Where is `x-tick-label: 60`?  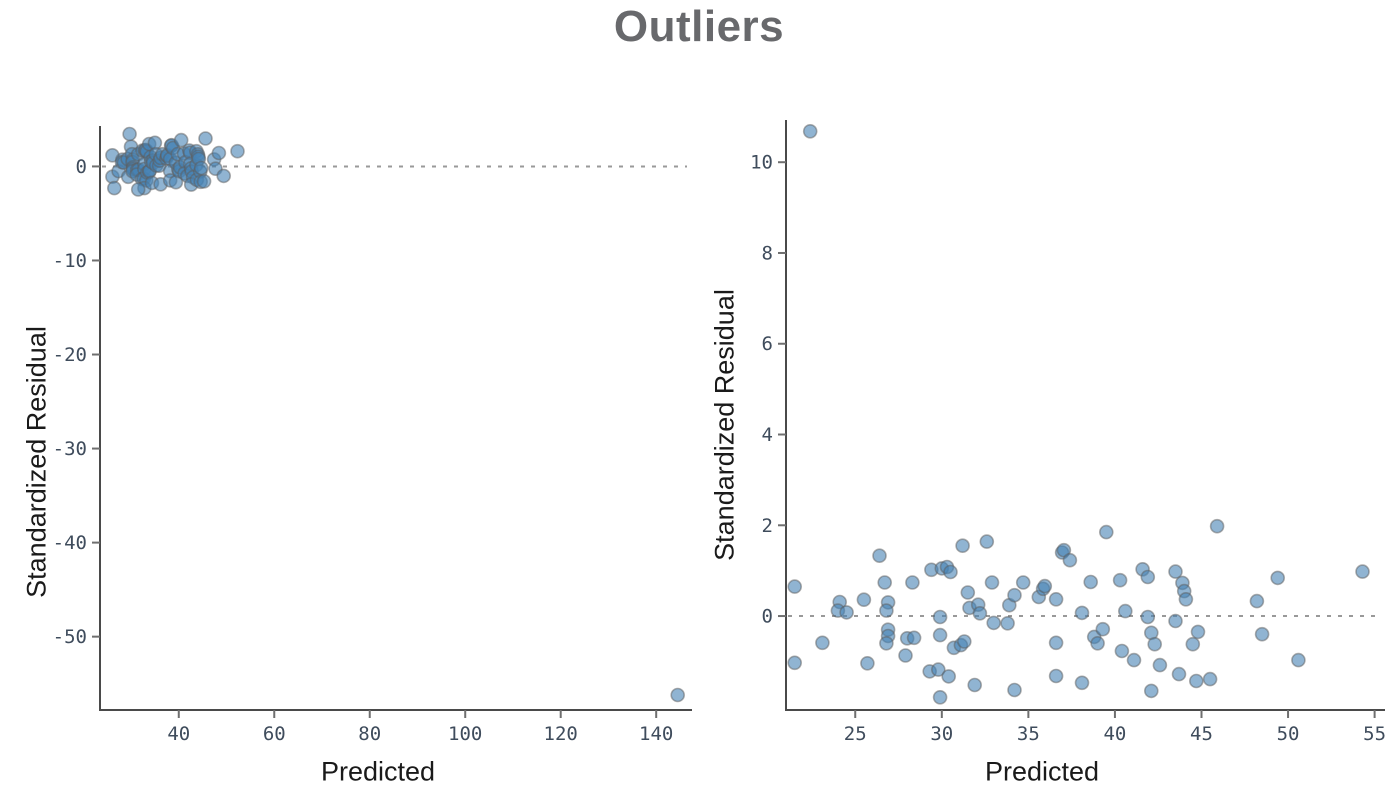
x-tick-label: 60 is located at coordinates (274, 734).